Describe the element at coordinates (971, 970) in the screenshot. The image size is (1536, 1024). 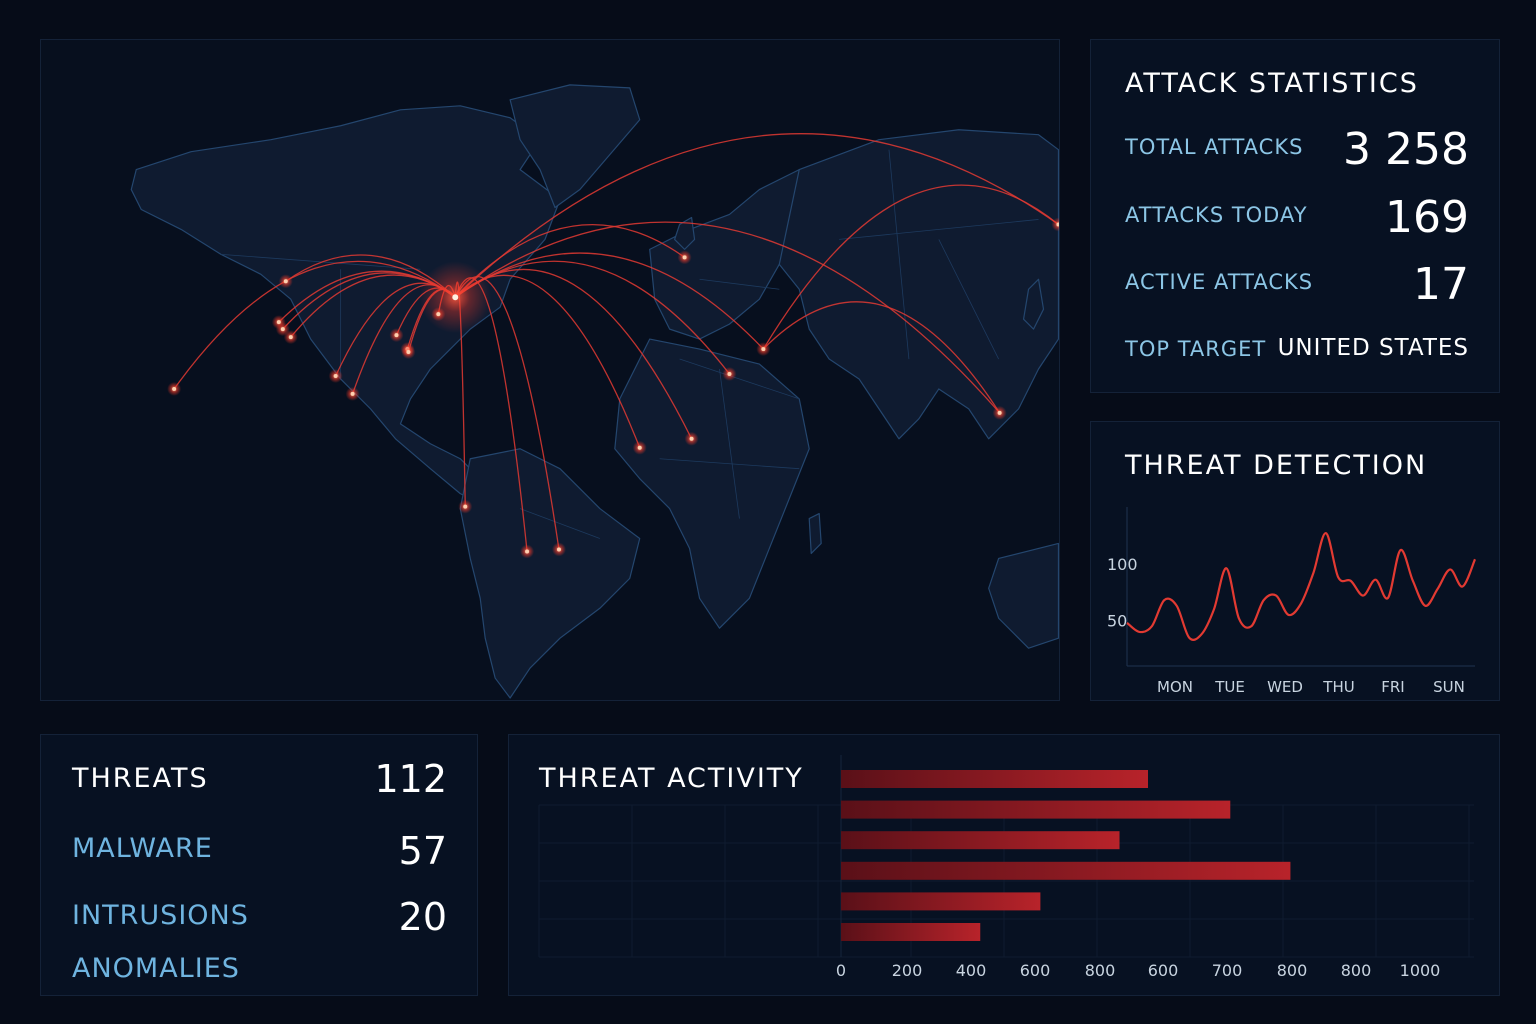
I see `x-tick-label: 400` at that location.